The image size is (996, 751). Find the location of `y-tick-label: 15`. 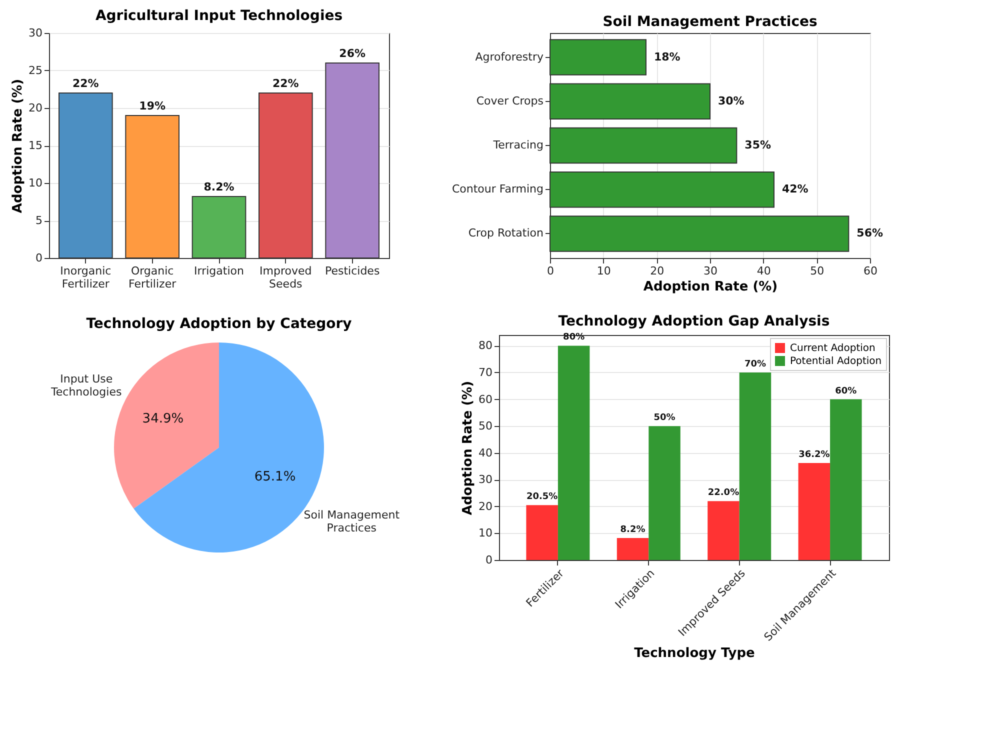

y-tick-label: 15 is located at coordinates (35, 145).